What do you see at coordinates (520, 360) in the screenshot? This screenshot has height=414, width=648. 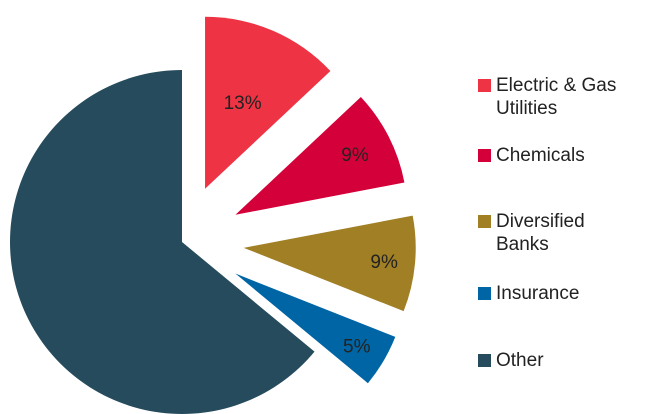 I see `legend-label: Other` at bounding box center [520, 360].